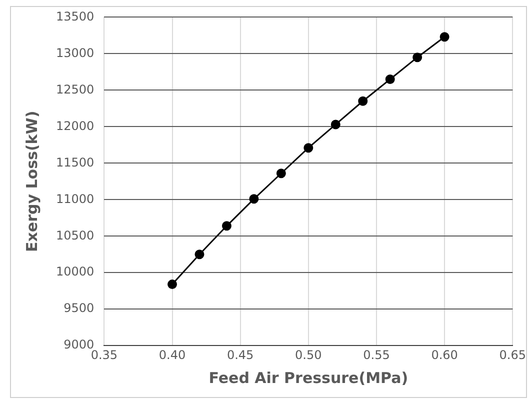 Image resolution: width=529 pixels, height=400 pixels. What do you see at coordinates (75, 125) in the screenshot?
I see `y-tick-label: 12000` at bounding box center [75, 125].